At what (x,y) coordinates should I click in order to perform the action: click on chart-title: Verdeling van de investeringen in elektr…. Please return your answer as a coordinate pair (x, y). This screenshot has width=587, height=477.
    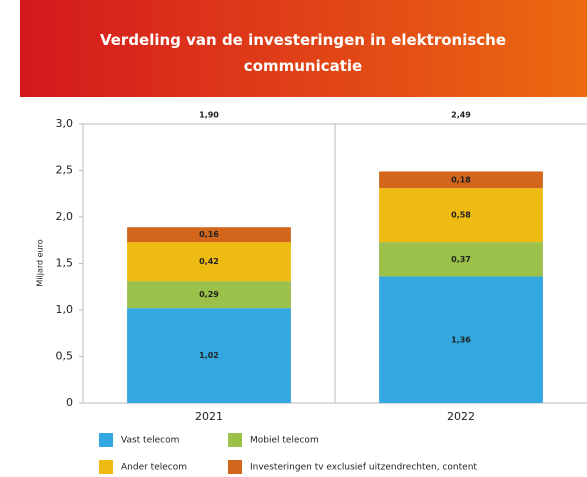
    Looking at the image, I should click on (303, 53).